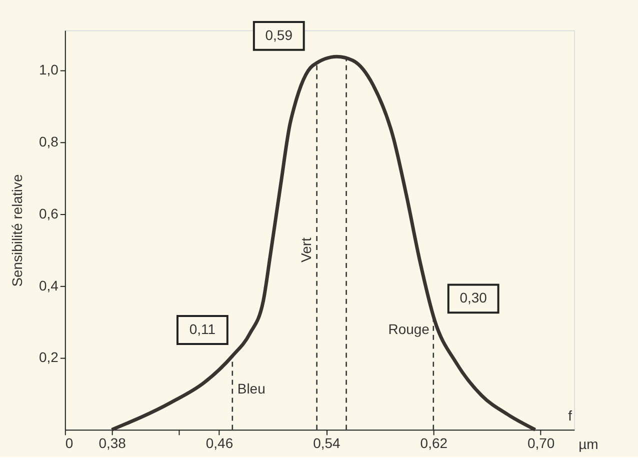  What do you see at coordinates (588, 444) in the screenshot?
I see `x-axis-title: µm` at bounding box center [588, 444].